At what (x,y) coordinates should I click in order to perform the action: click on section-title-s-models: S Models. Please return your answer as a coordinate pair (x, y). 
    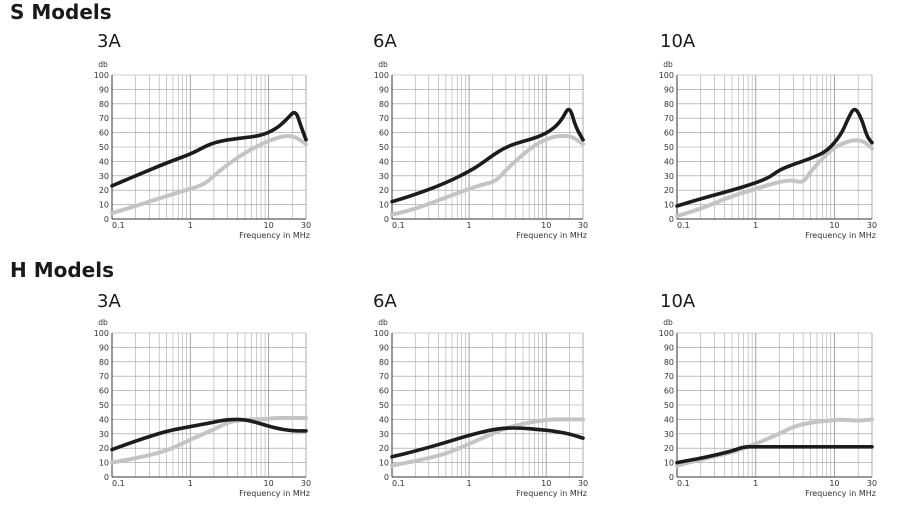
    Looking at the image, I should click on (61, 12).